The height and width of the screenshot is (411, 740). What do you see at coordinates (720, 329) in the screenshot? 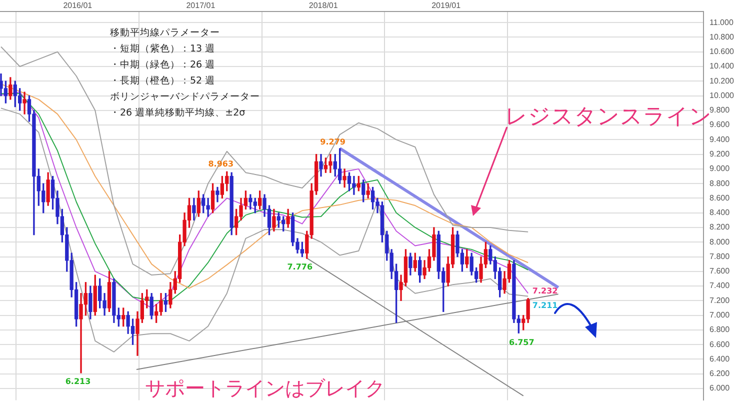
I see `y-tick-label: 6.800` at bounding box center [720, 329].